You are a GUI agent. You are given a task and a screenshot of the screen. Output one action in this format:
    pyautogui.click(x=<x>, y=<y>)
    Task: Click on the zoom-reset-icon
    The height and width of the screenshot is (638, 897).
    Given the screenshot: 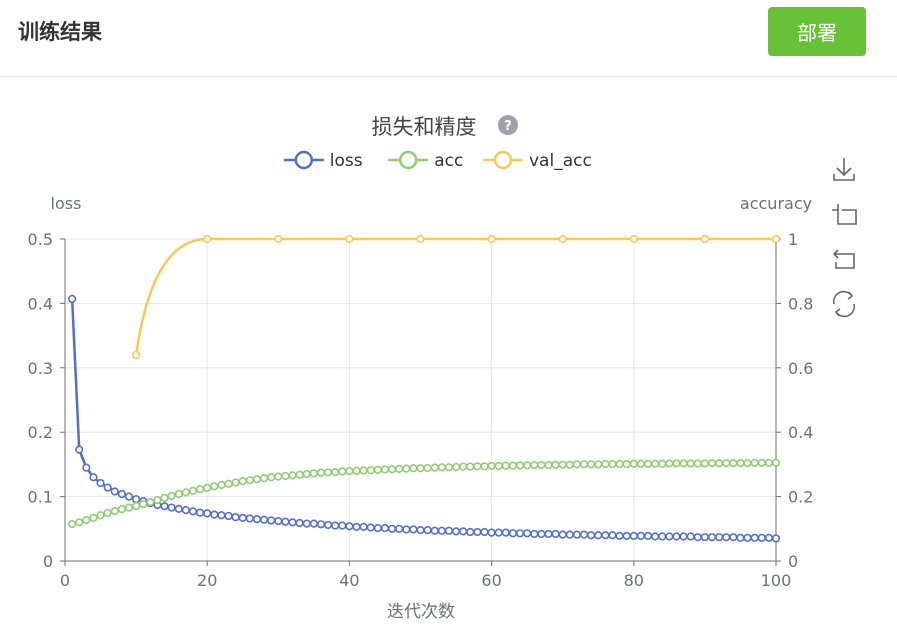 What is the action you would take?
    pyautogui.click(x=844, y=261)
    